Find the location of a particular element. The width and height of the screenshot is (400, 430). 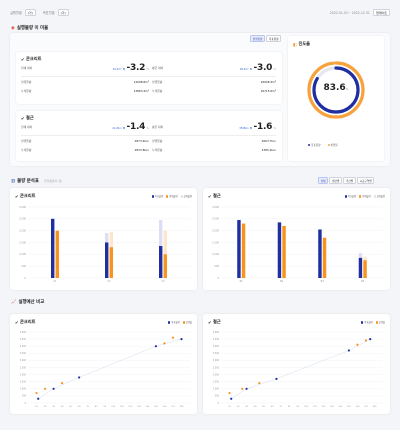

x-tick-label: 40 is located at coordinates (255, 407).